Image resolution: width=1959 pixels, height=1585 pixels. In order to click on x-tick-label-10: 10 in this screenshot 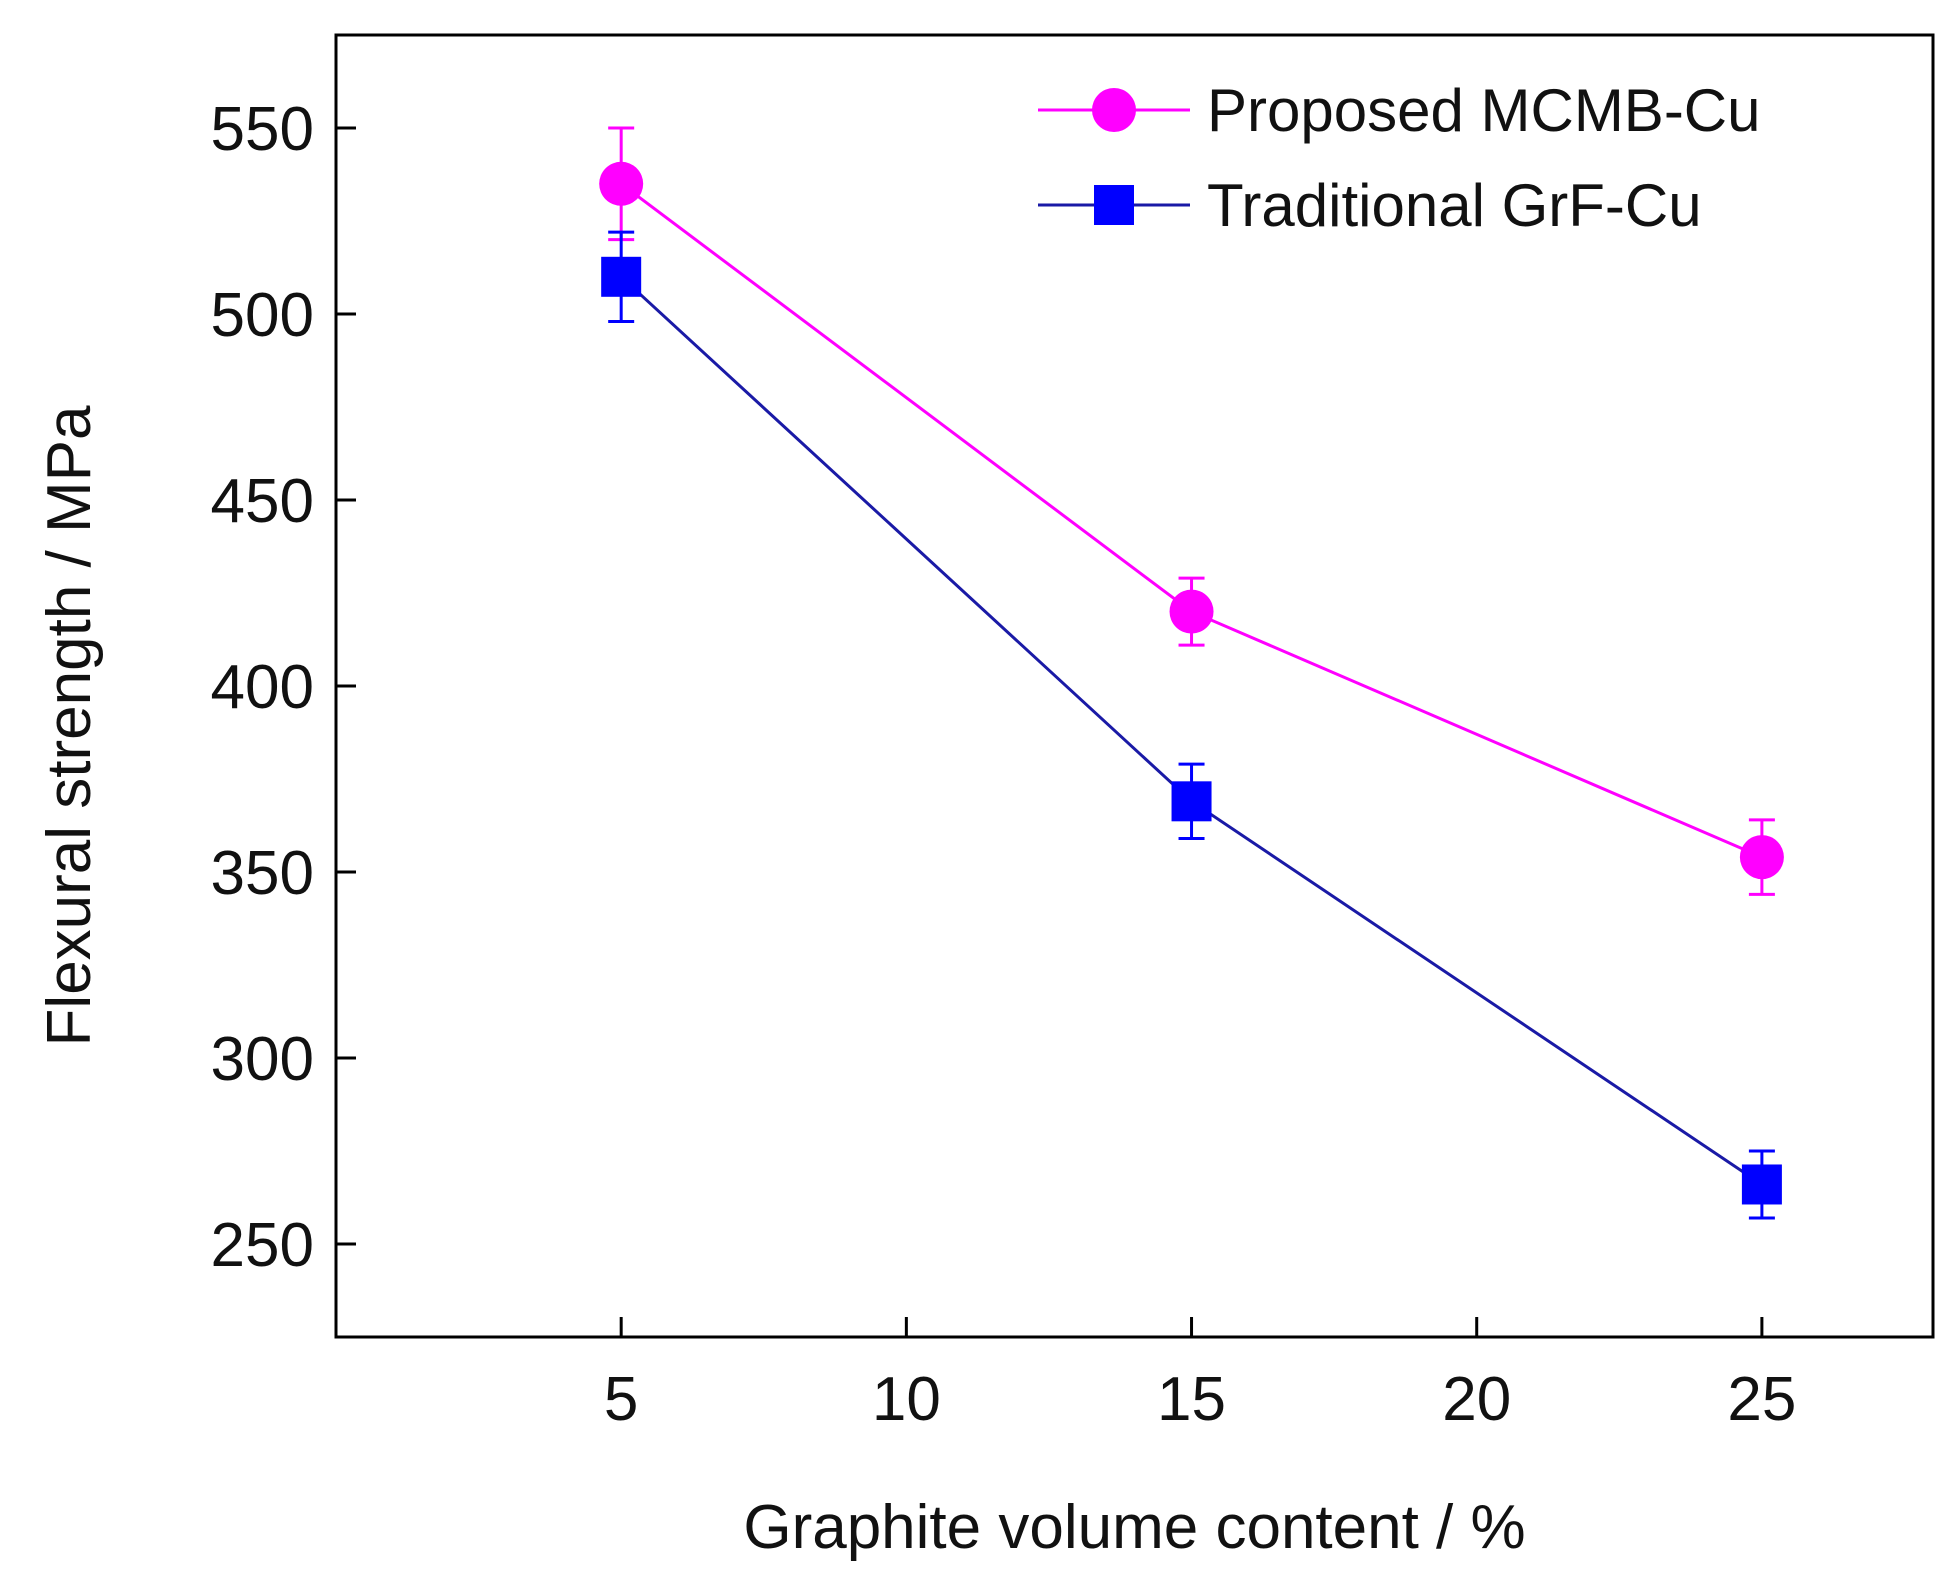, I will do `click(906, 1399)`.